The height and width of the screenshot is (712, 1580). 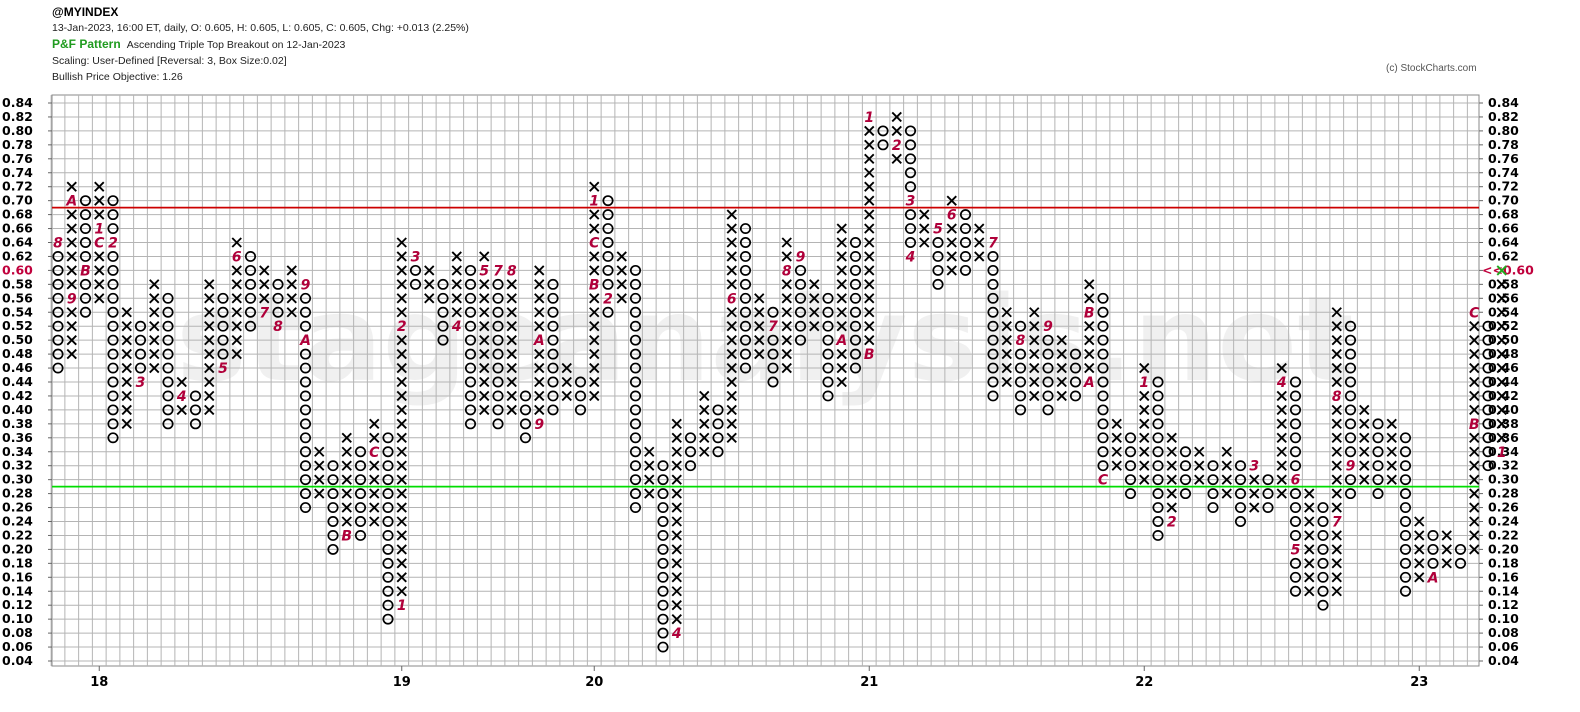 What do you see at coordinates (17, 339) in the screenshot?
I see `y-tick-label-left: 0.50` at bounding box center [17, 339].